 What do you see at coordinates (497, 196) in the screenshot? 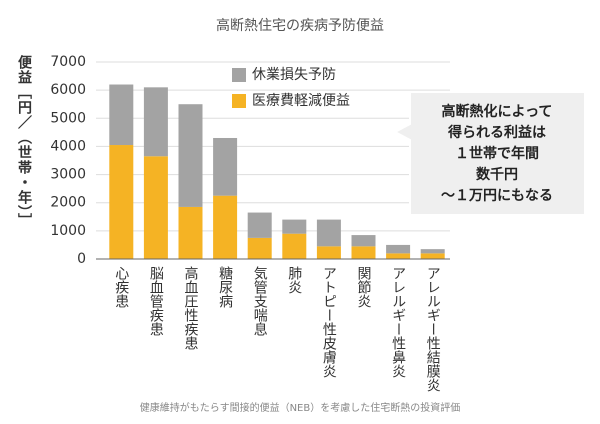
I see `callout-text: ～１万円にもなる` at bounding box center [497, 196].